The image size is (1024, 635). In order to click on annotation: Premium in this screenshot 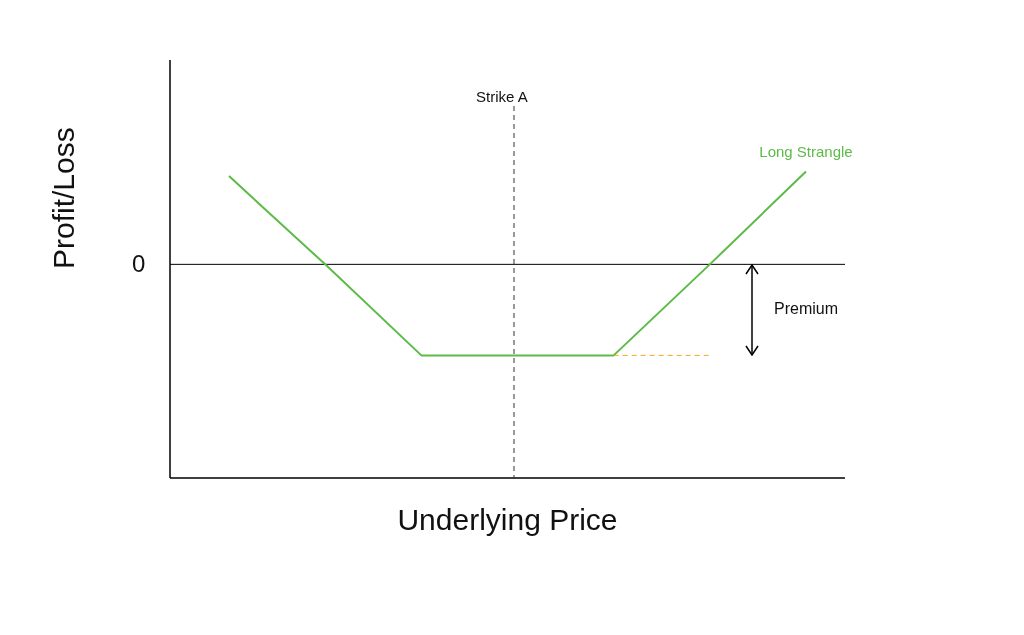, I will do `click(806, 309)`.